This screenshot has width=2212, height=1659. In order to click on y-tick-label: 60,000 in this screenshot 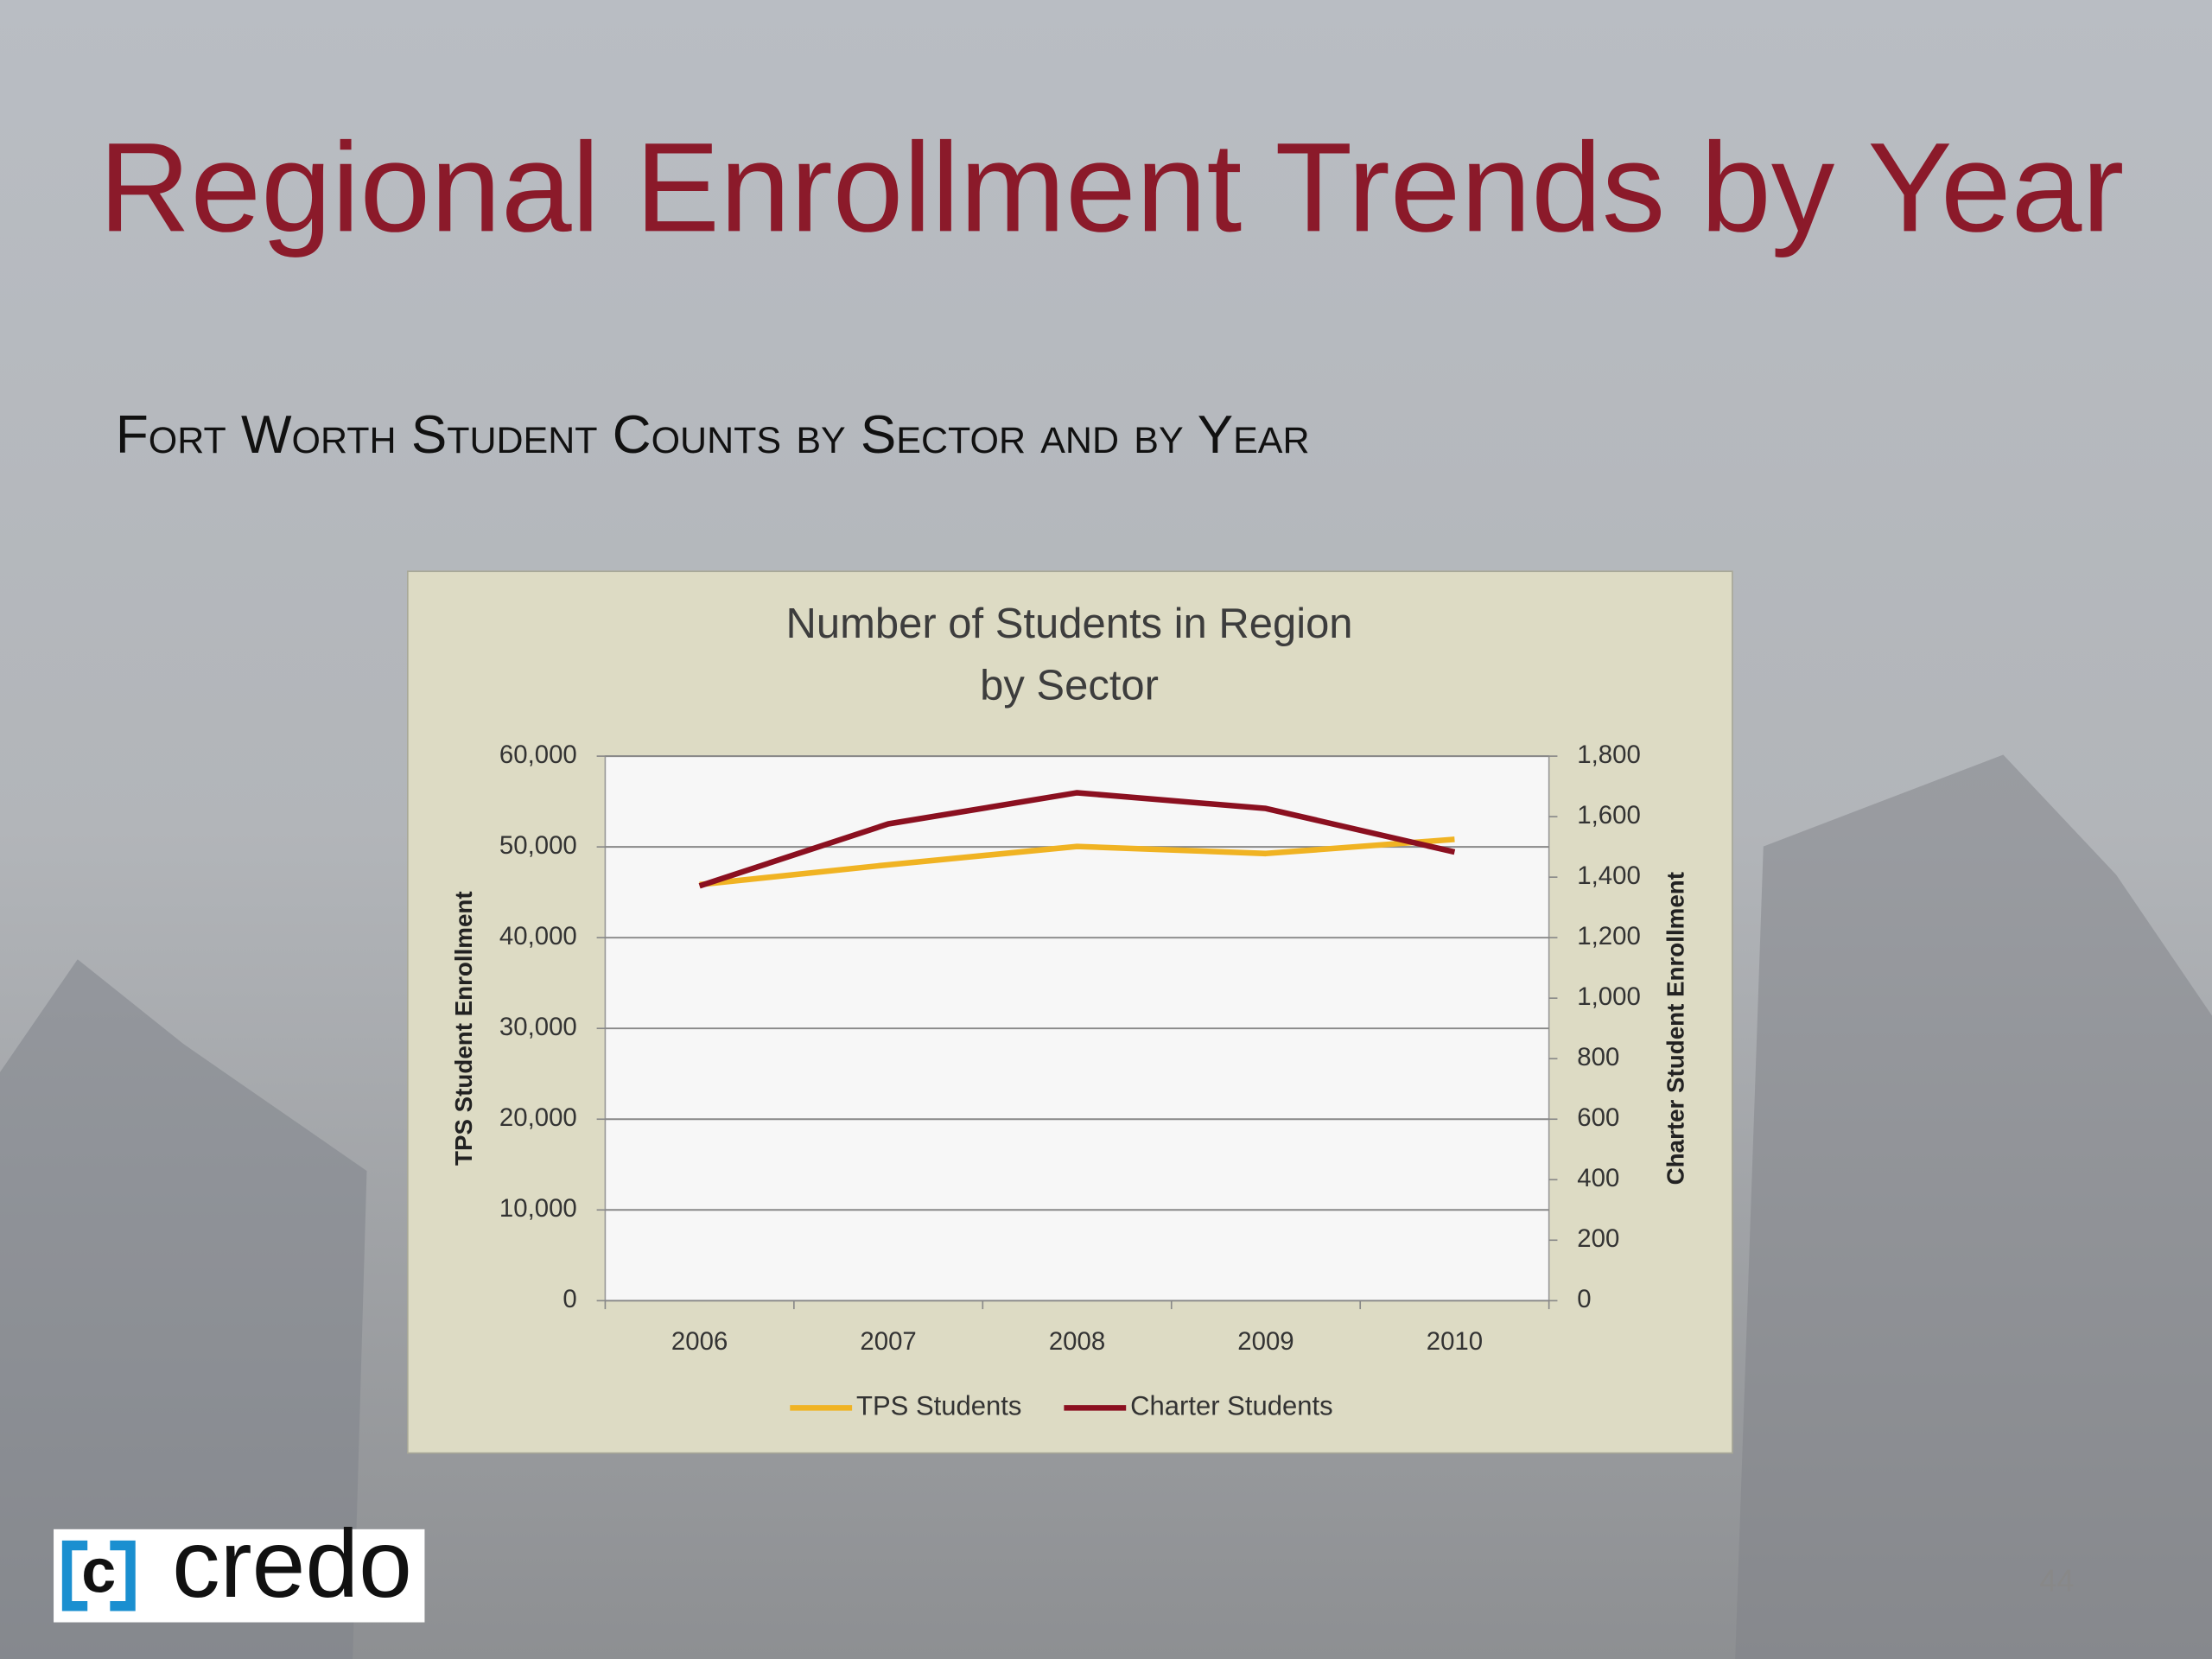, I will do `click(538, 755)`.